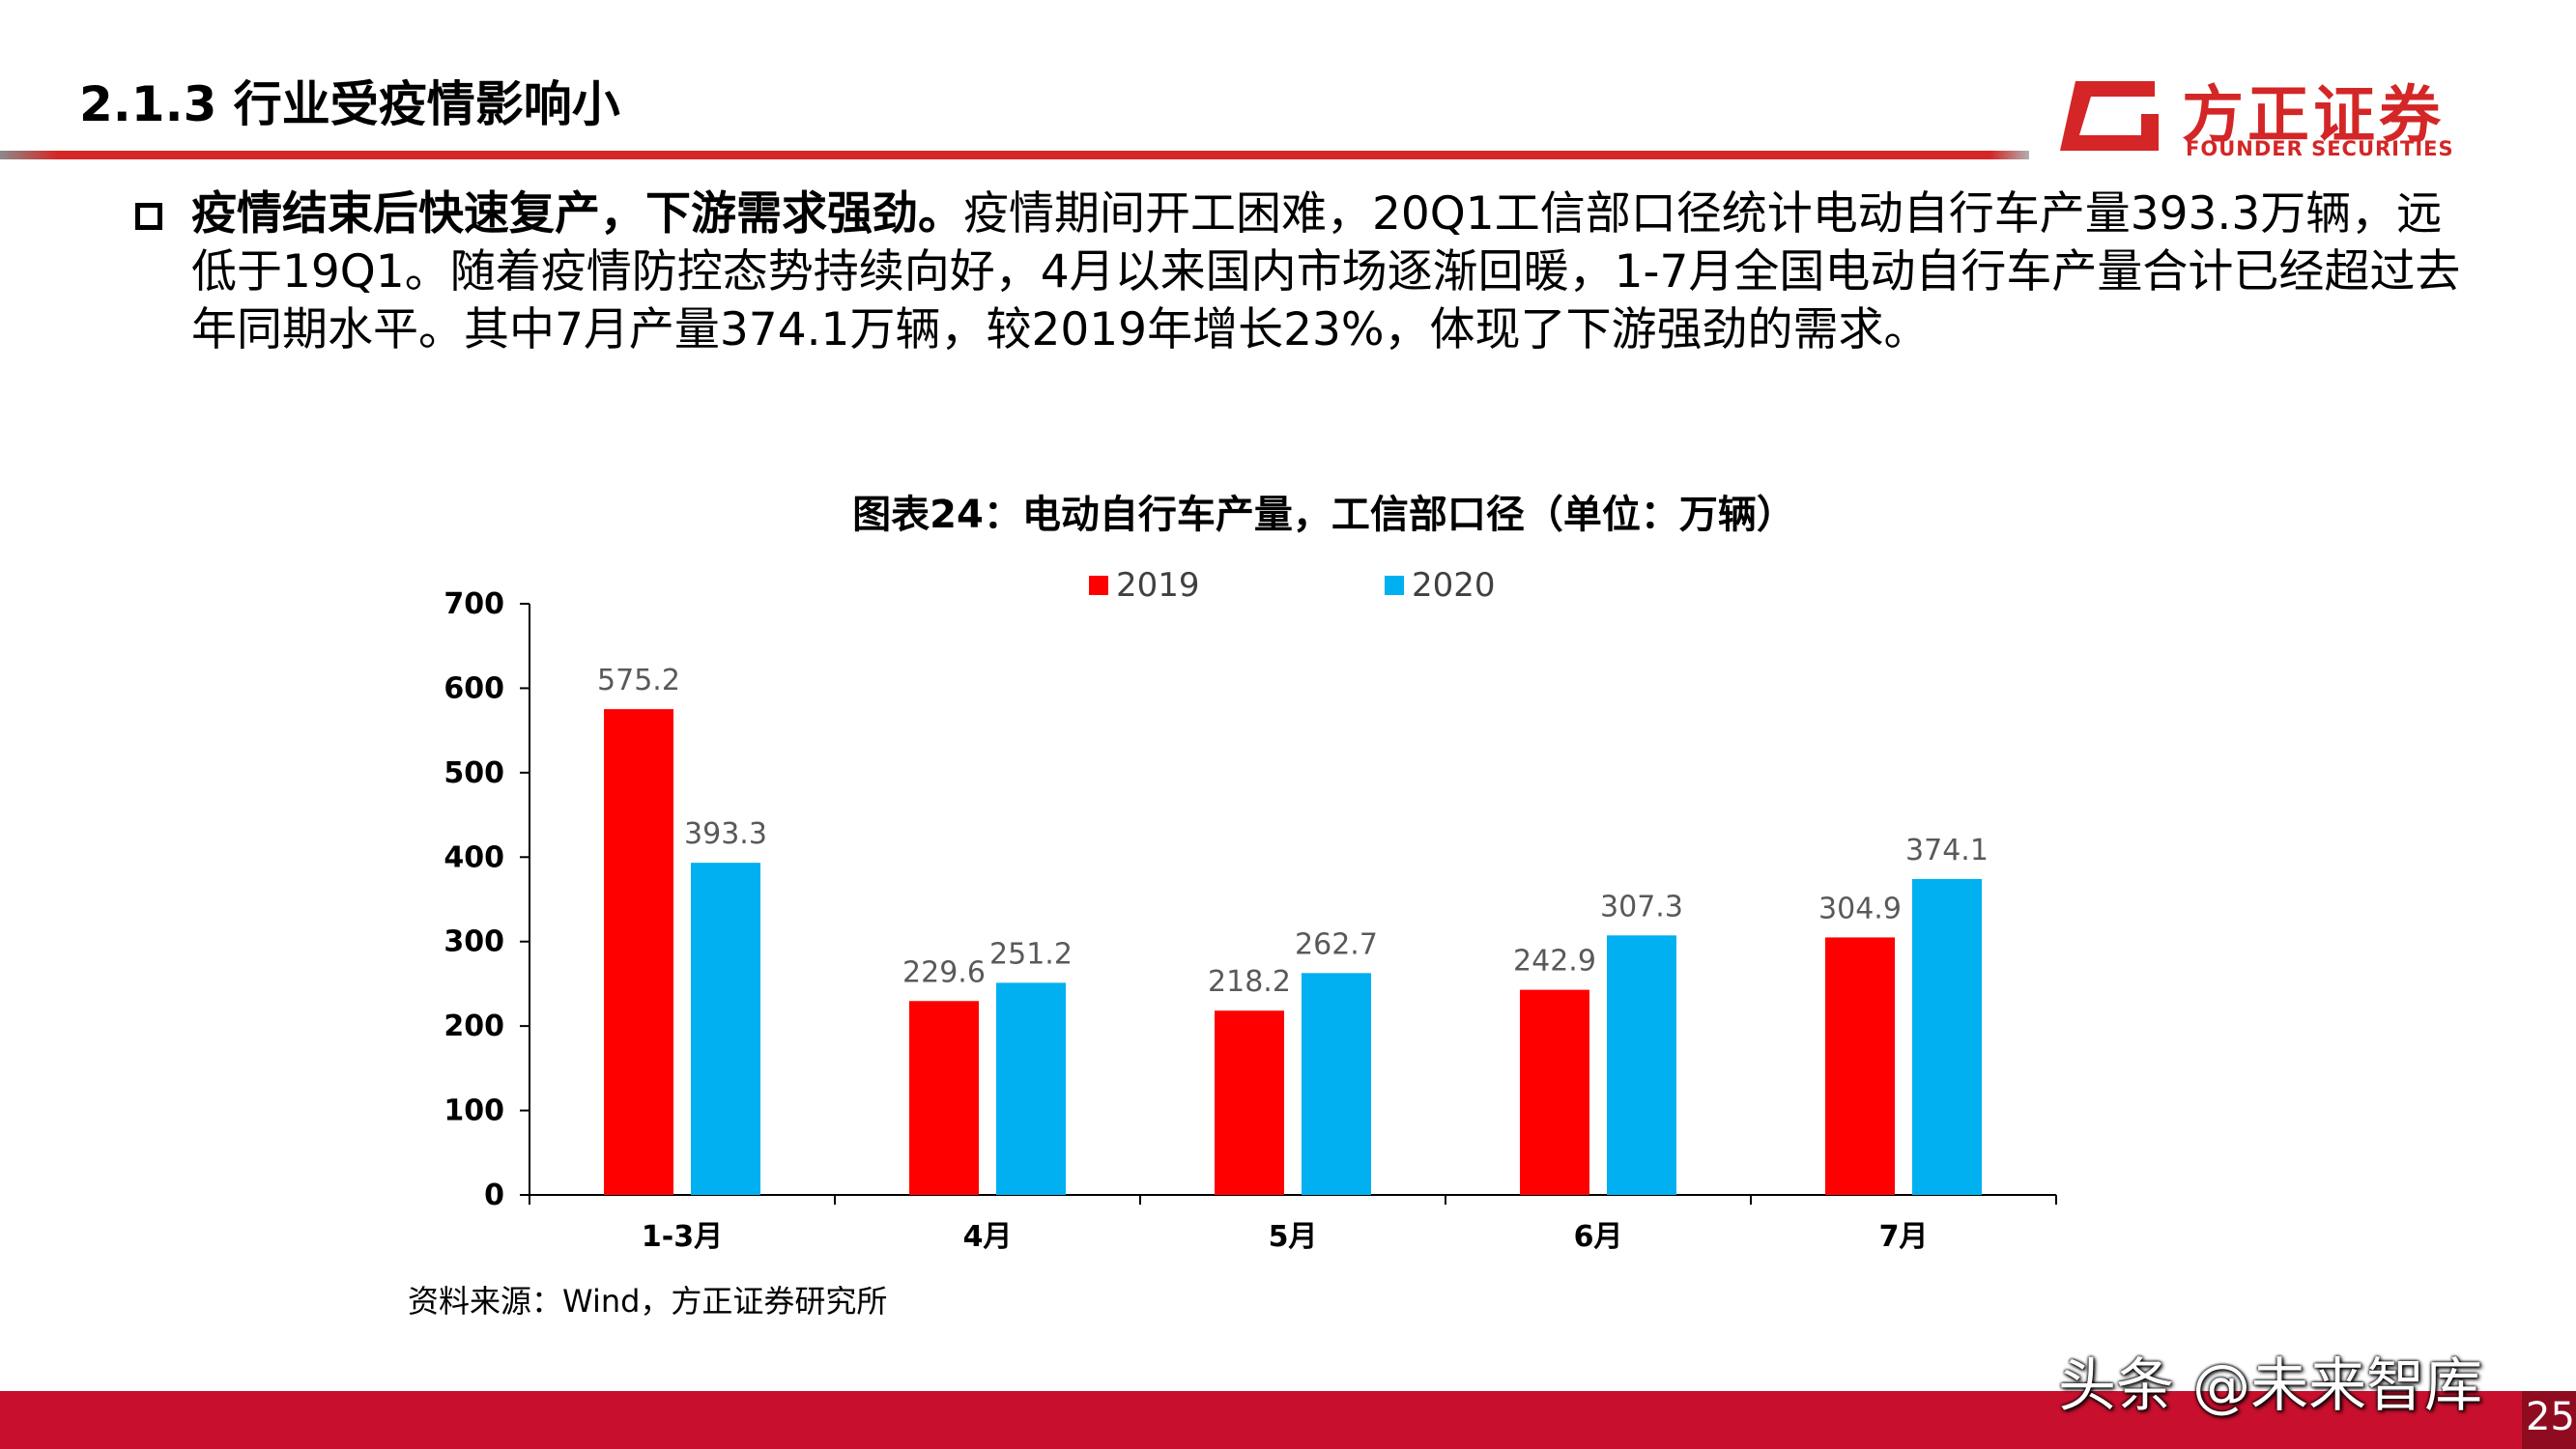  What do you see at coordinates (1031, 954) in the screenshot?
I see `data-label: 251.2` at bounding box center [1031, 954].